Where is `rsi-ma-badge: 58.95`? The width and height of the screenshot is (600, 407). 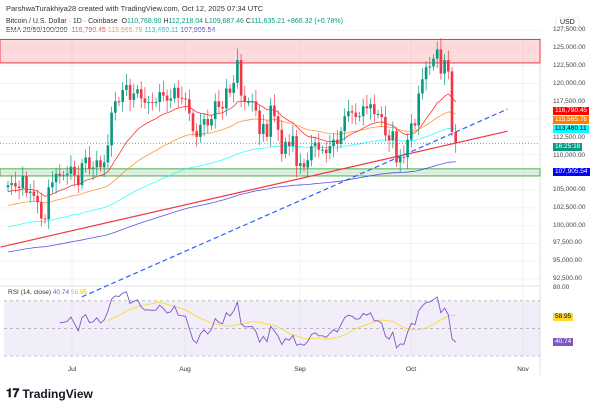
rsi-ma-badge: 58.95 is located at coordinates (563, 317).